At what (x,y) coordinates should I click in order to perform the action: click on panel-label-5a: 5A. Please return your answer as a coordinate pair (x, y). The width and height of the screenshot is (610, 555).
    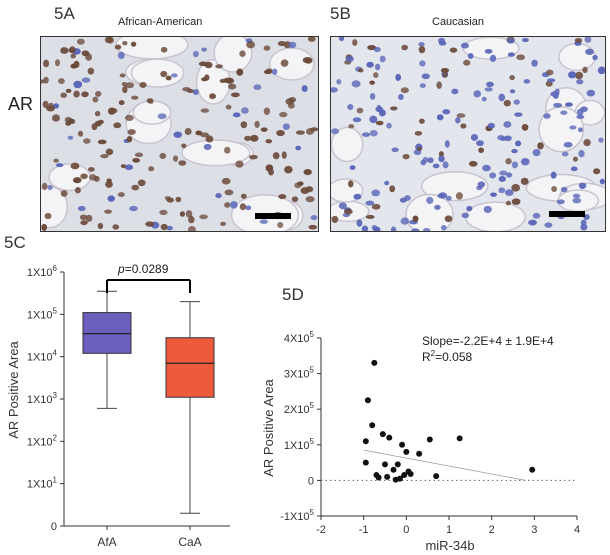
    Looking at the image, I should click on (64, 13).